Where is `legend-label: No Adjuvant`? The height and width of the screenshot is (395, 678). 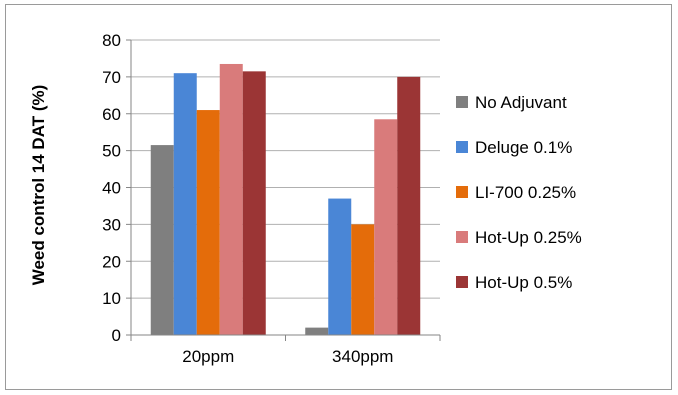 legend-label: No Adjuvant is located at coordinates (521, 102).